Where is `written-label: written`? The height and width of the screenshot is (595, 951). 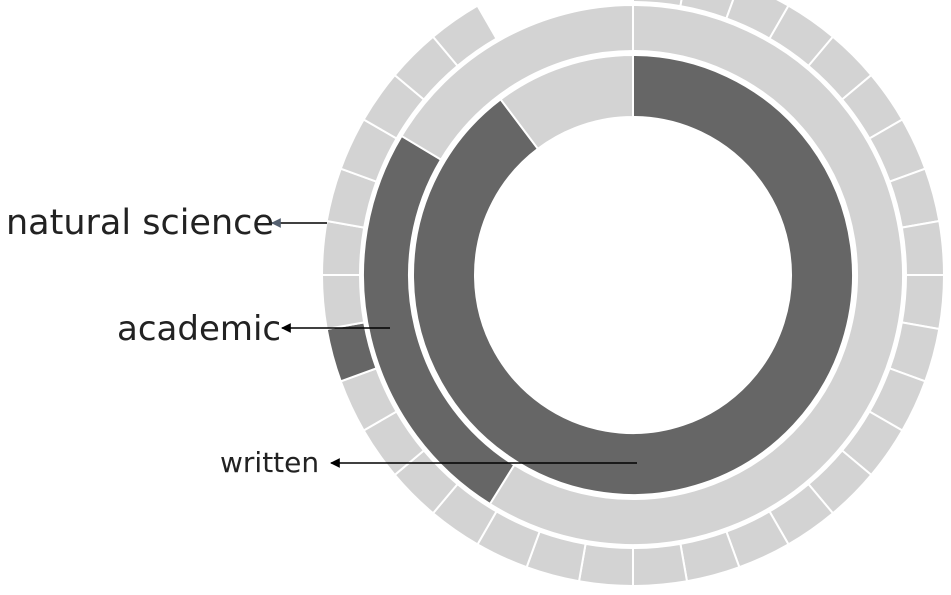 written-label: written is located at coordinates (269, 462).